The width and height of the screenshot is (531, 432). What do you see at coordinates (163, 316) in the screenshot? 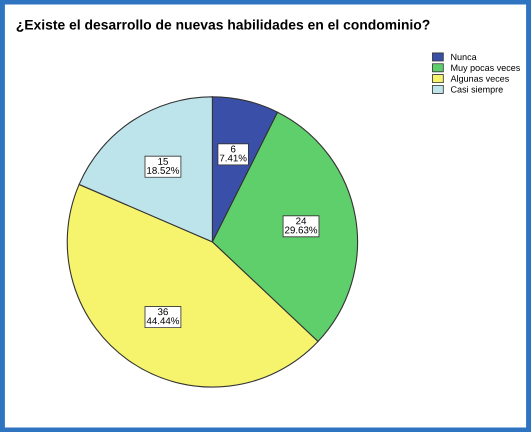
I see `data-label: 36 44.44%` at bounding box center [163, 316].